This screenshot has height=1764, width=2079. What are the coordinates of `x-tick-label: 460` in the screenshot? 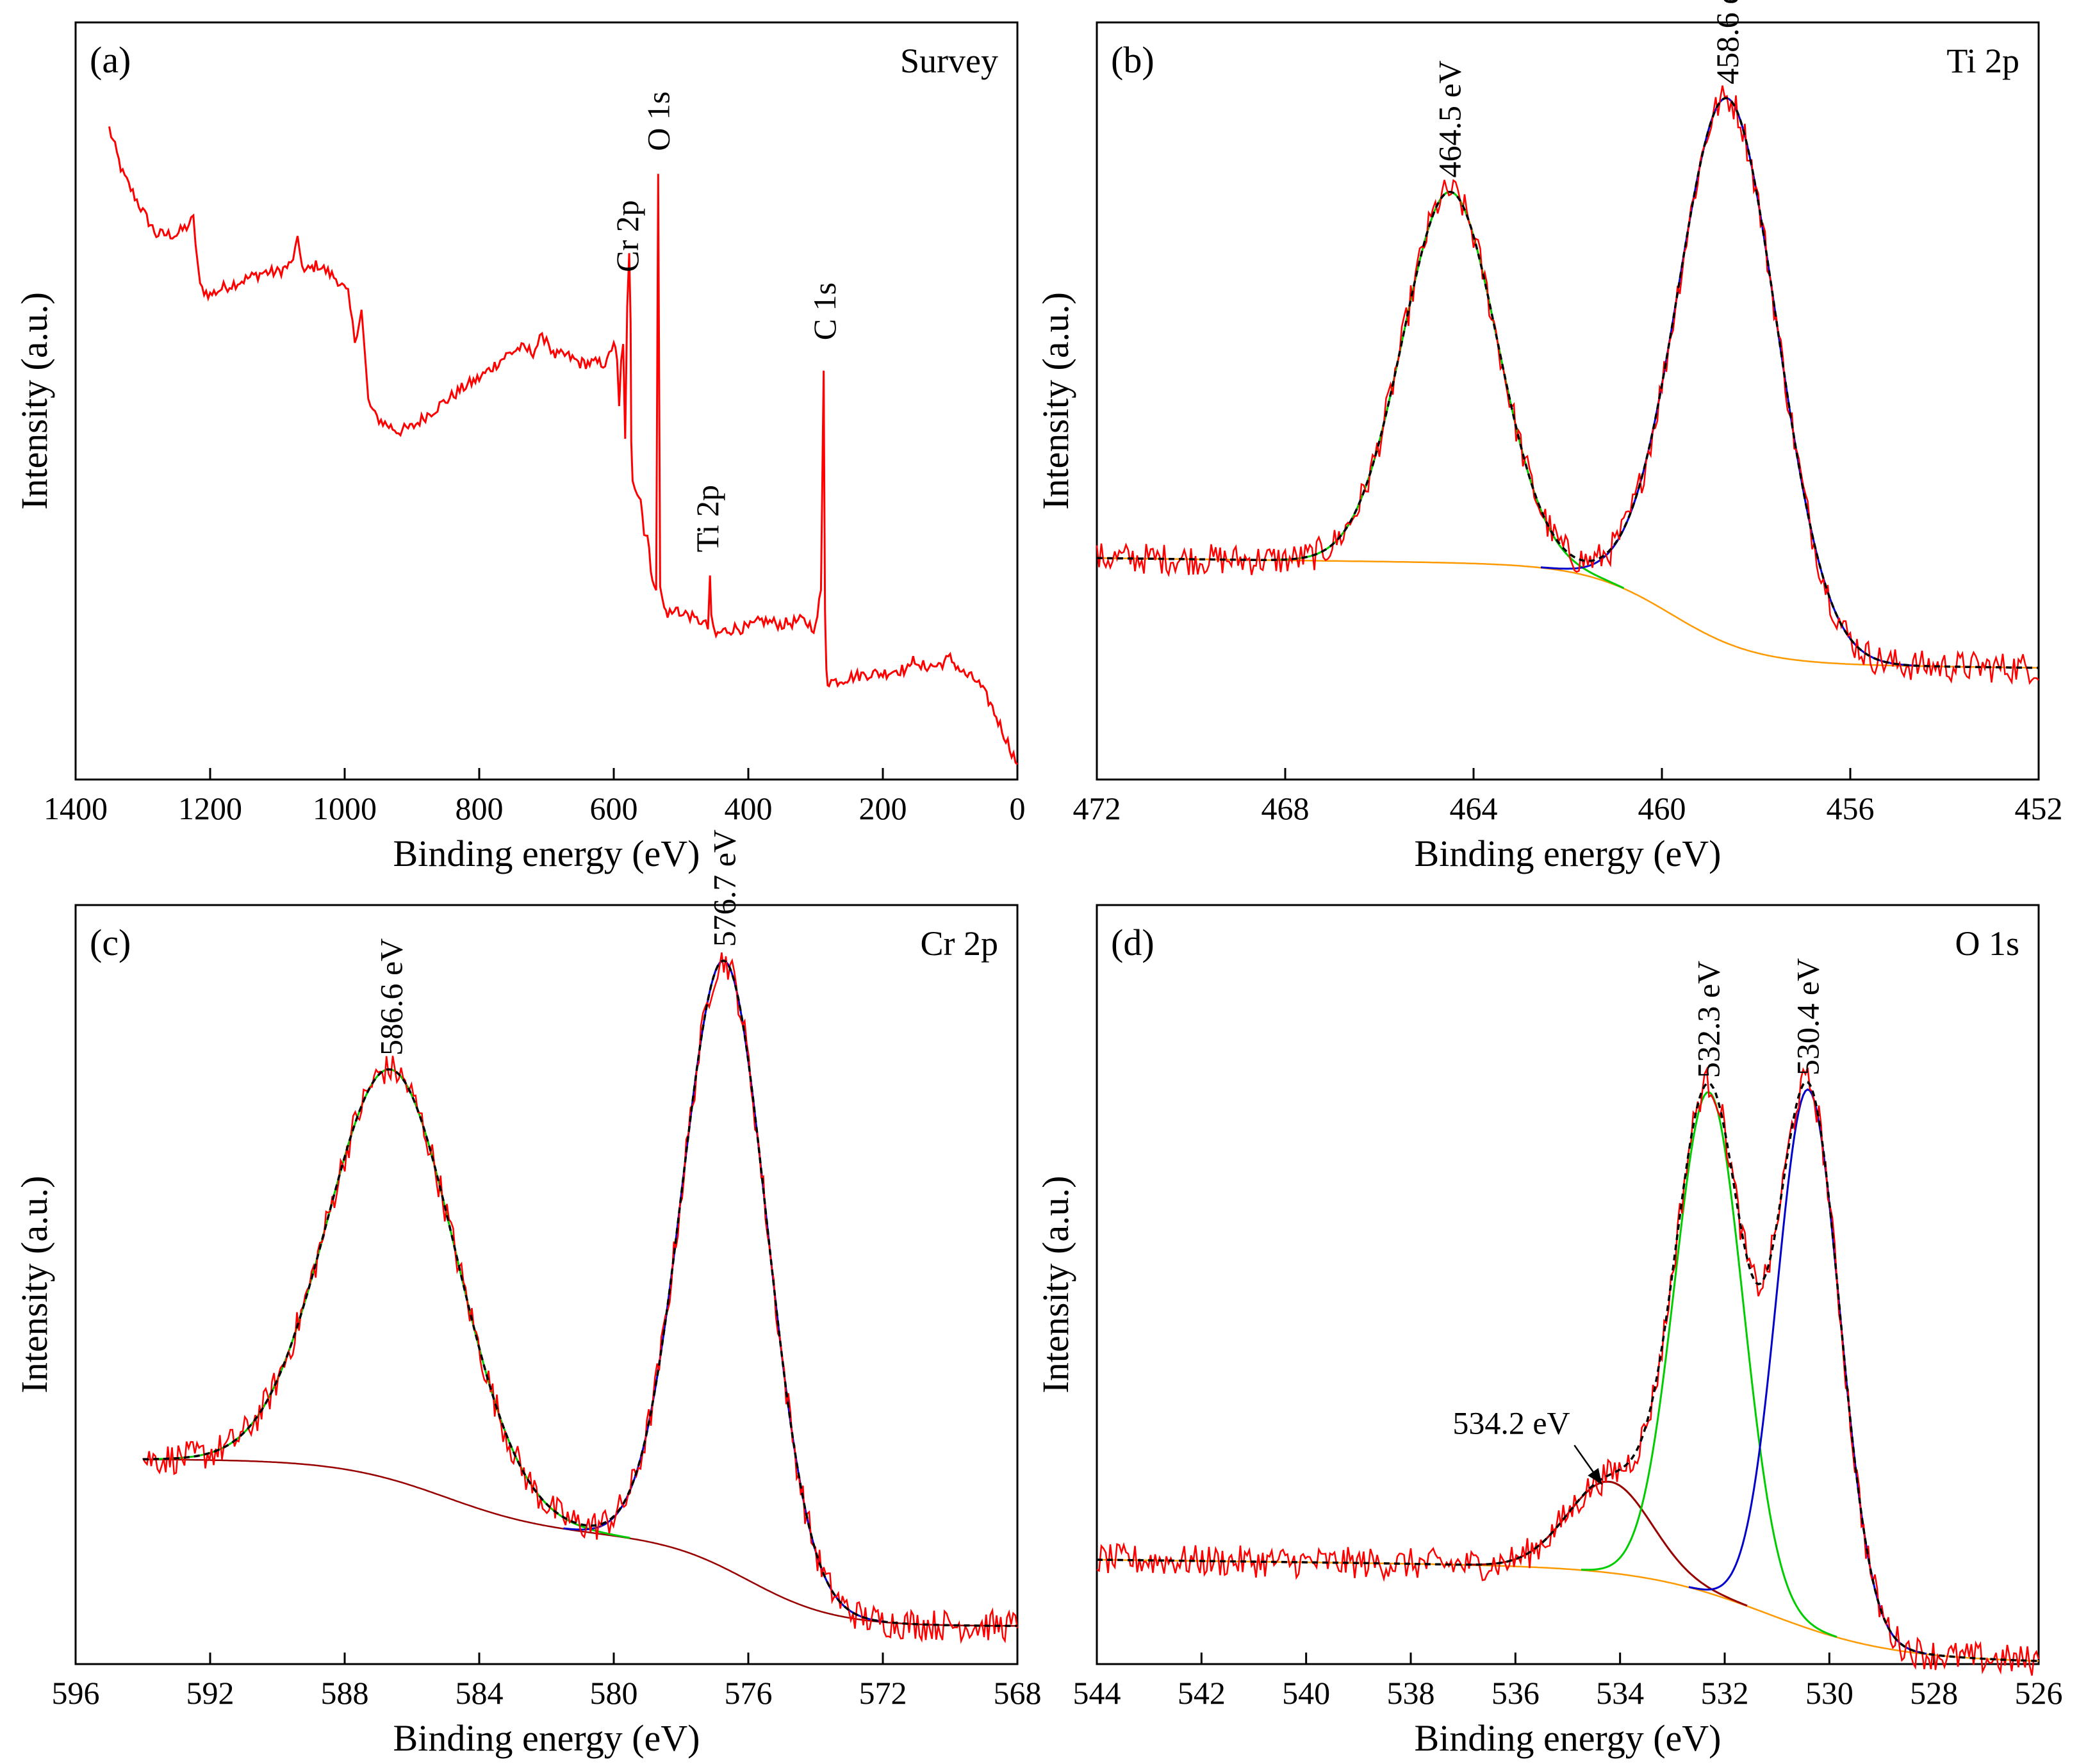 It's located at (1662, 808).